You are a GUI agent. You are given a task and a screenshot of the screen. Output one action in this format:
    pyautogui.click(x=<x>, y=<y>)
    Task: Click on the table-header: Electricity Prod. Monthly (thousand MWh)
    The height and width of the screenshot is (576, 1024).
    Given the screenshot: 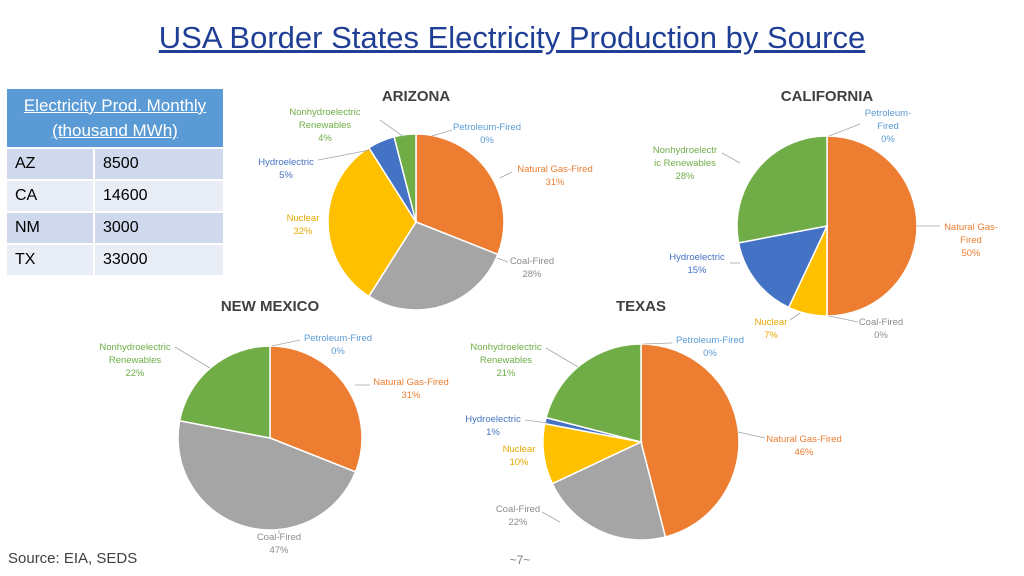 What is the action you would take?
    pyautogui.click(x=115, y=118)
    